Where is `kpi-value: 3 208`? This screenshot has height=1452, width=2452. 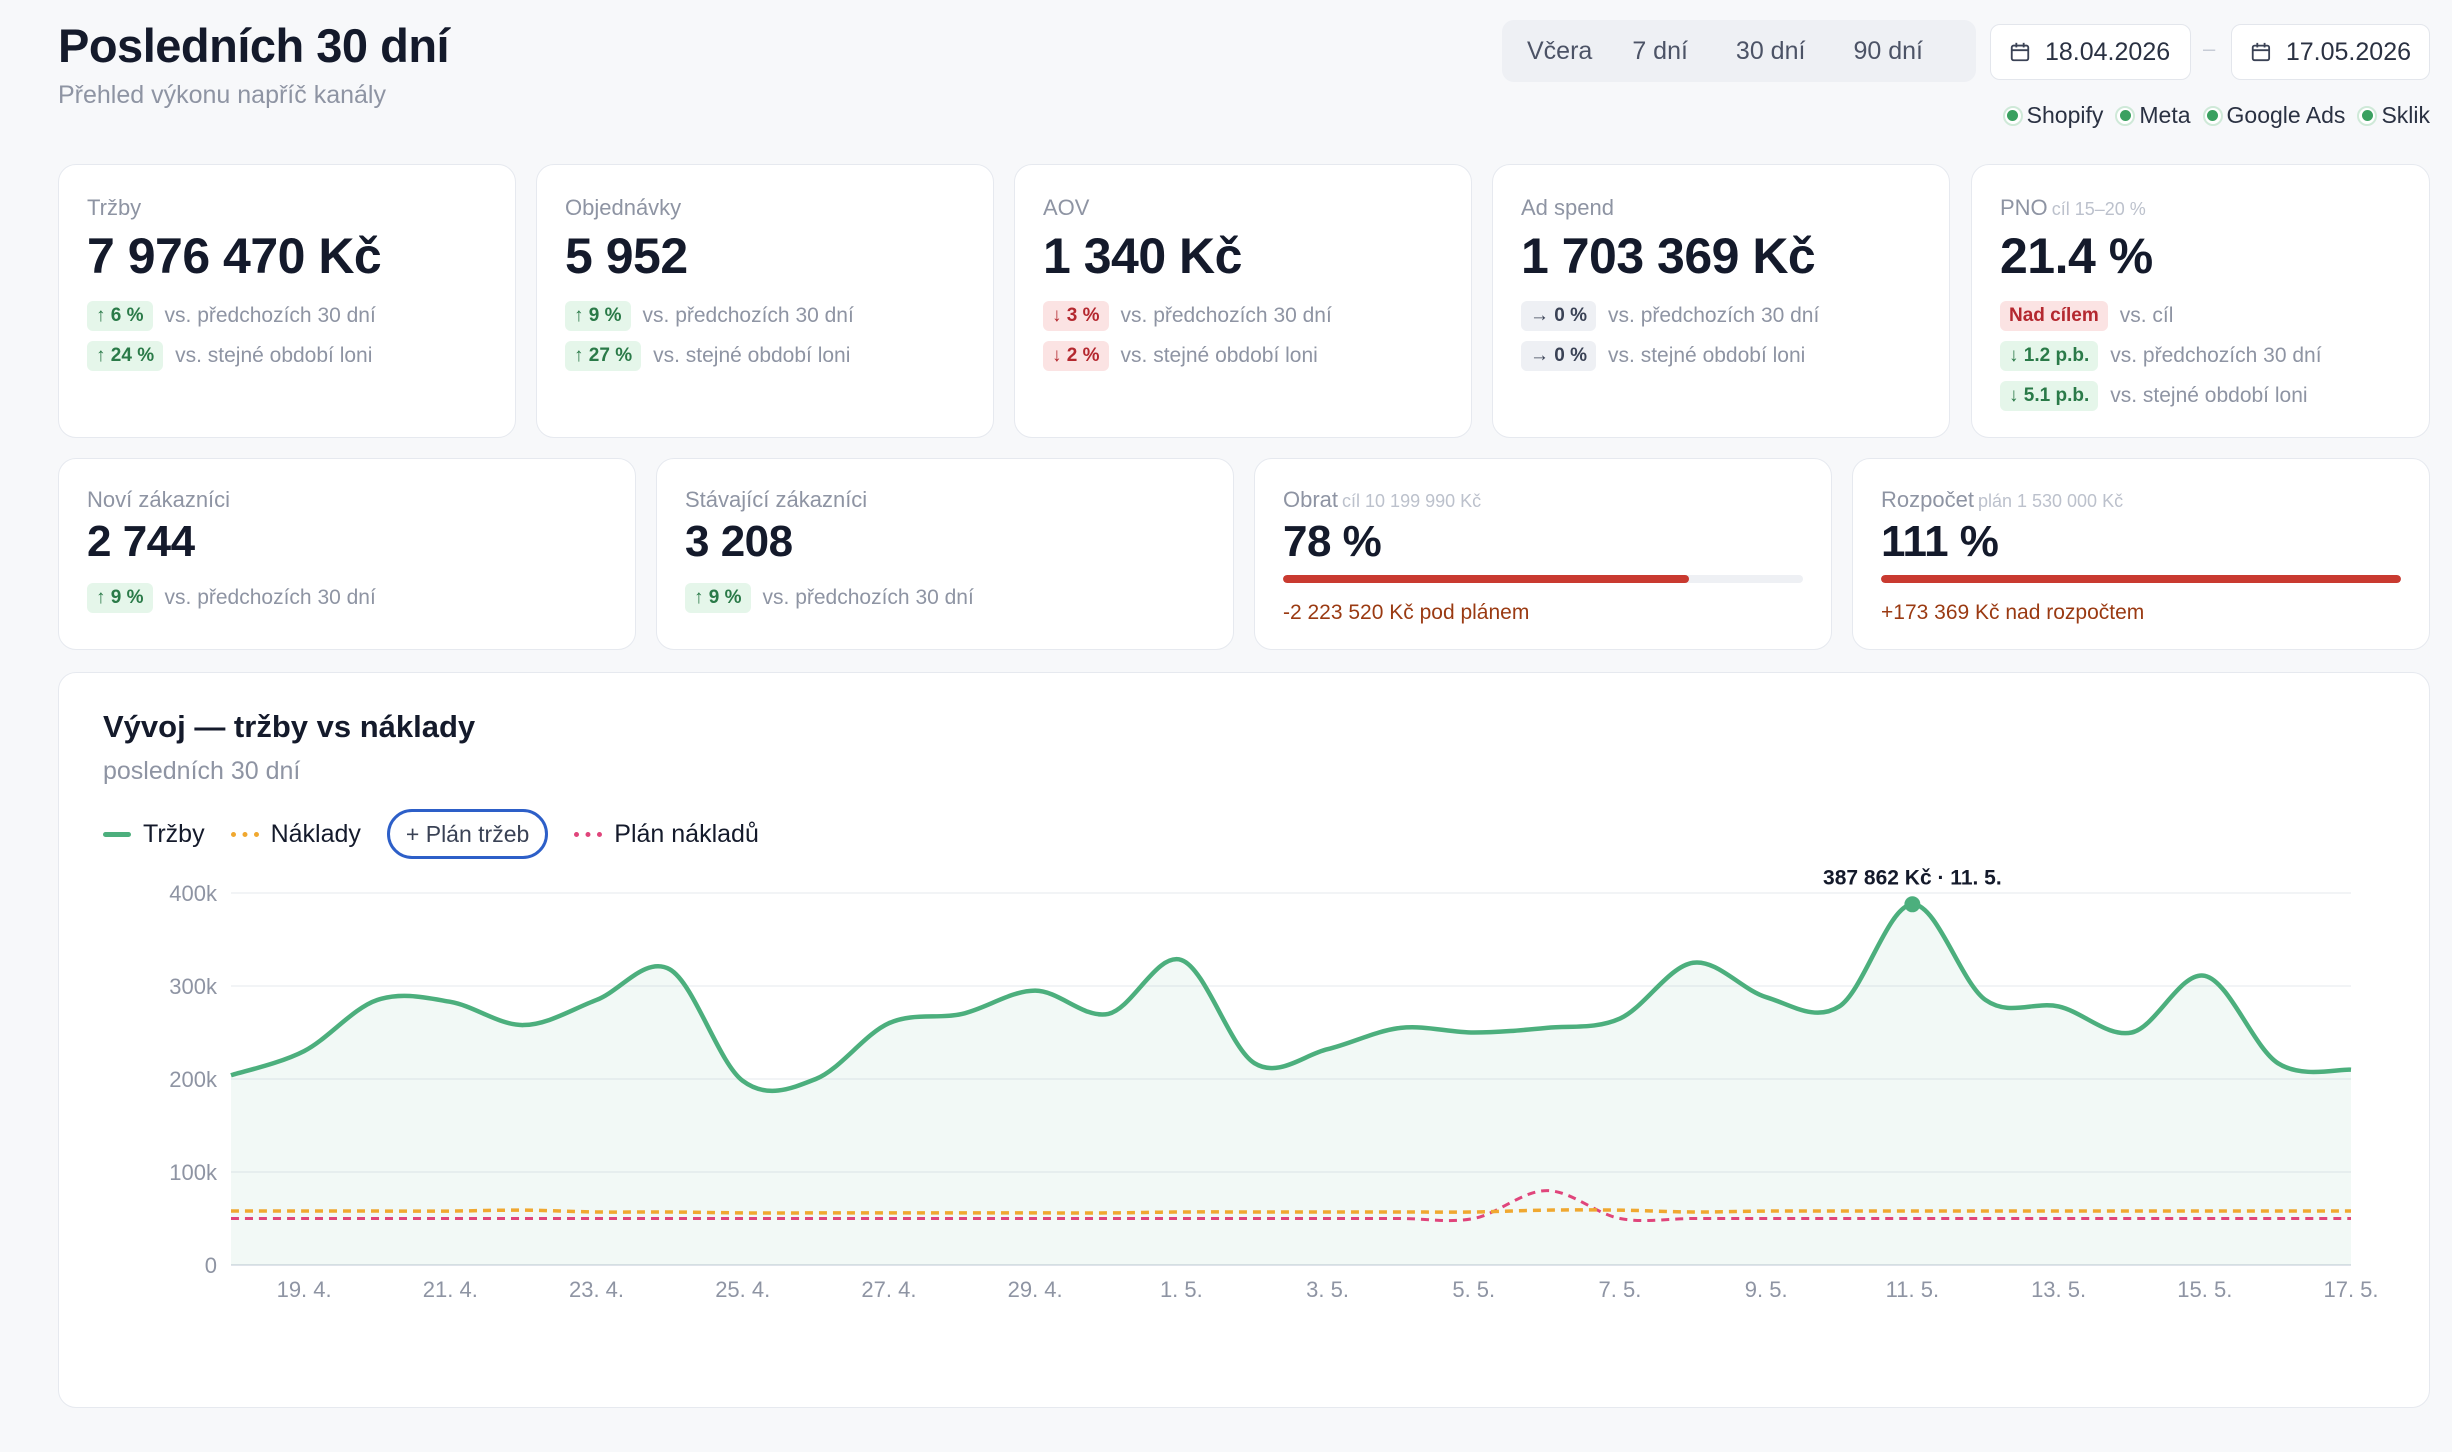
kpi-value: 3 208 is located at coordinates (739, 541).